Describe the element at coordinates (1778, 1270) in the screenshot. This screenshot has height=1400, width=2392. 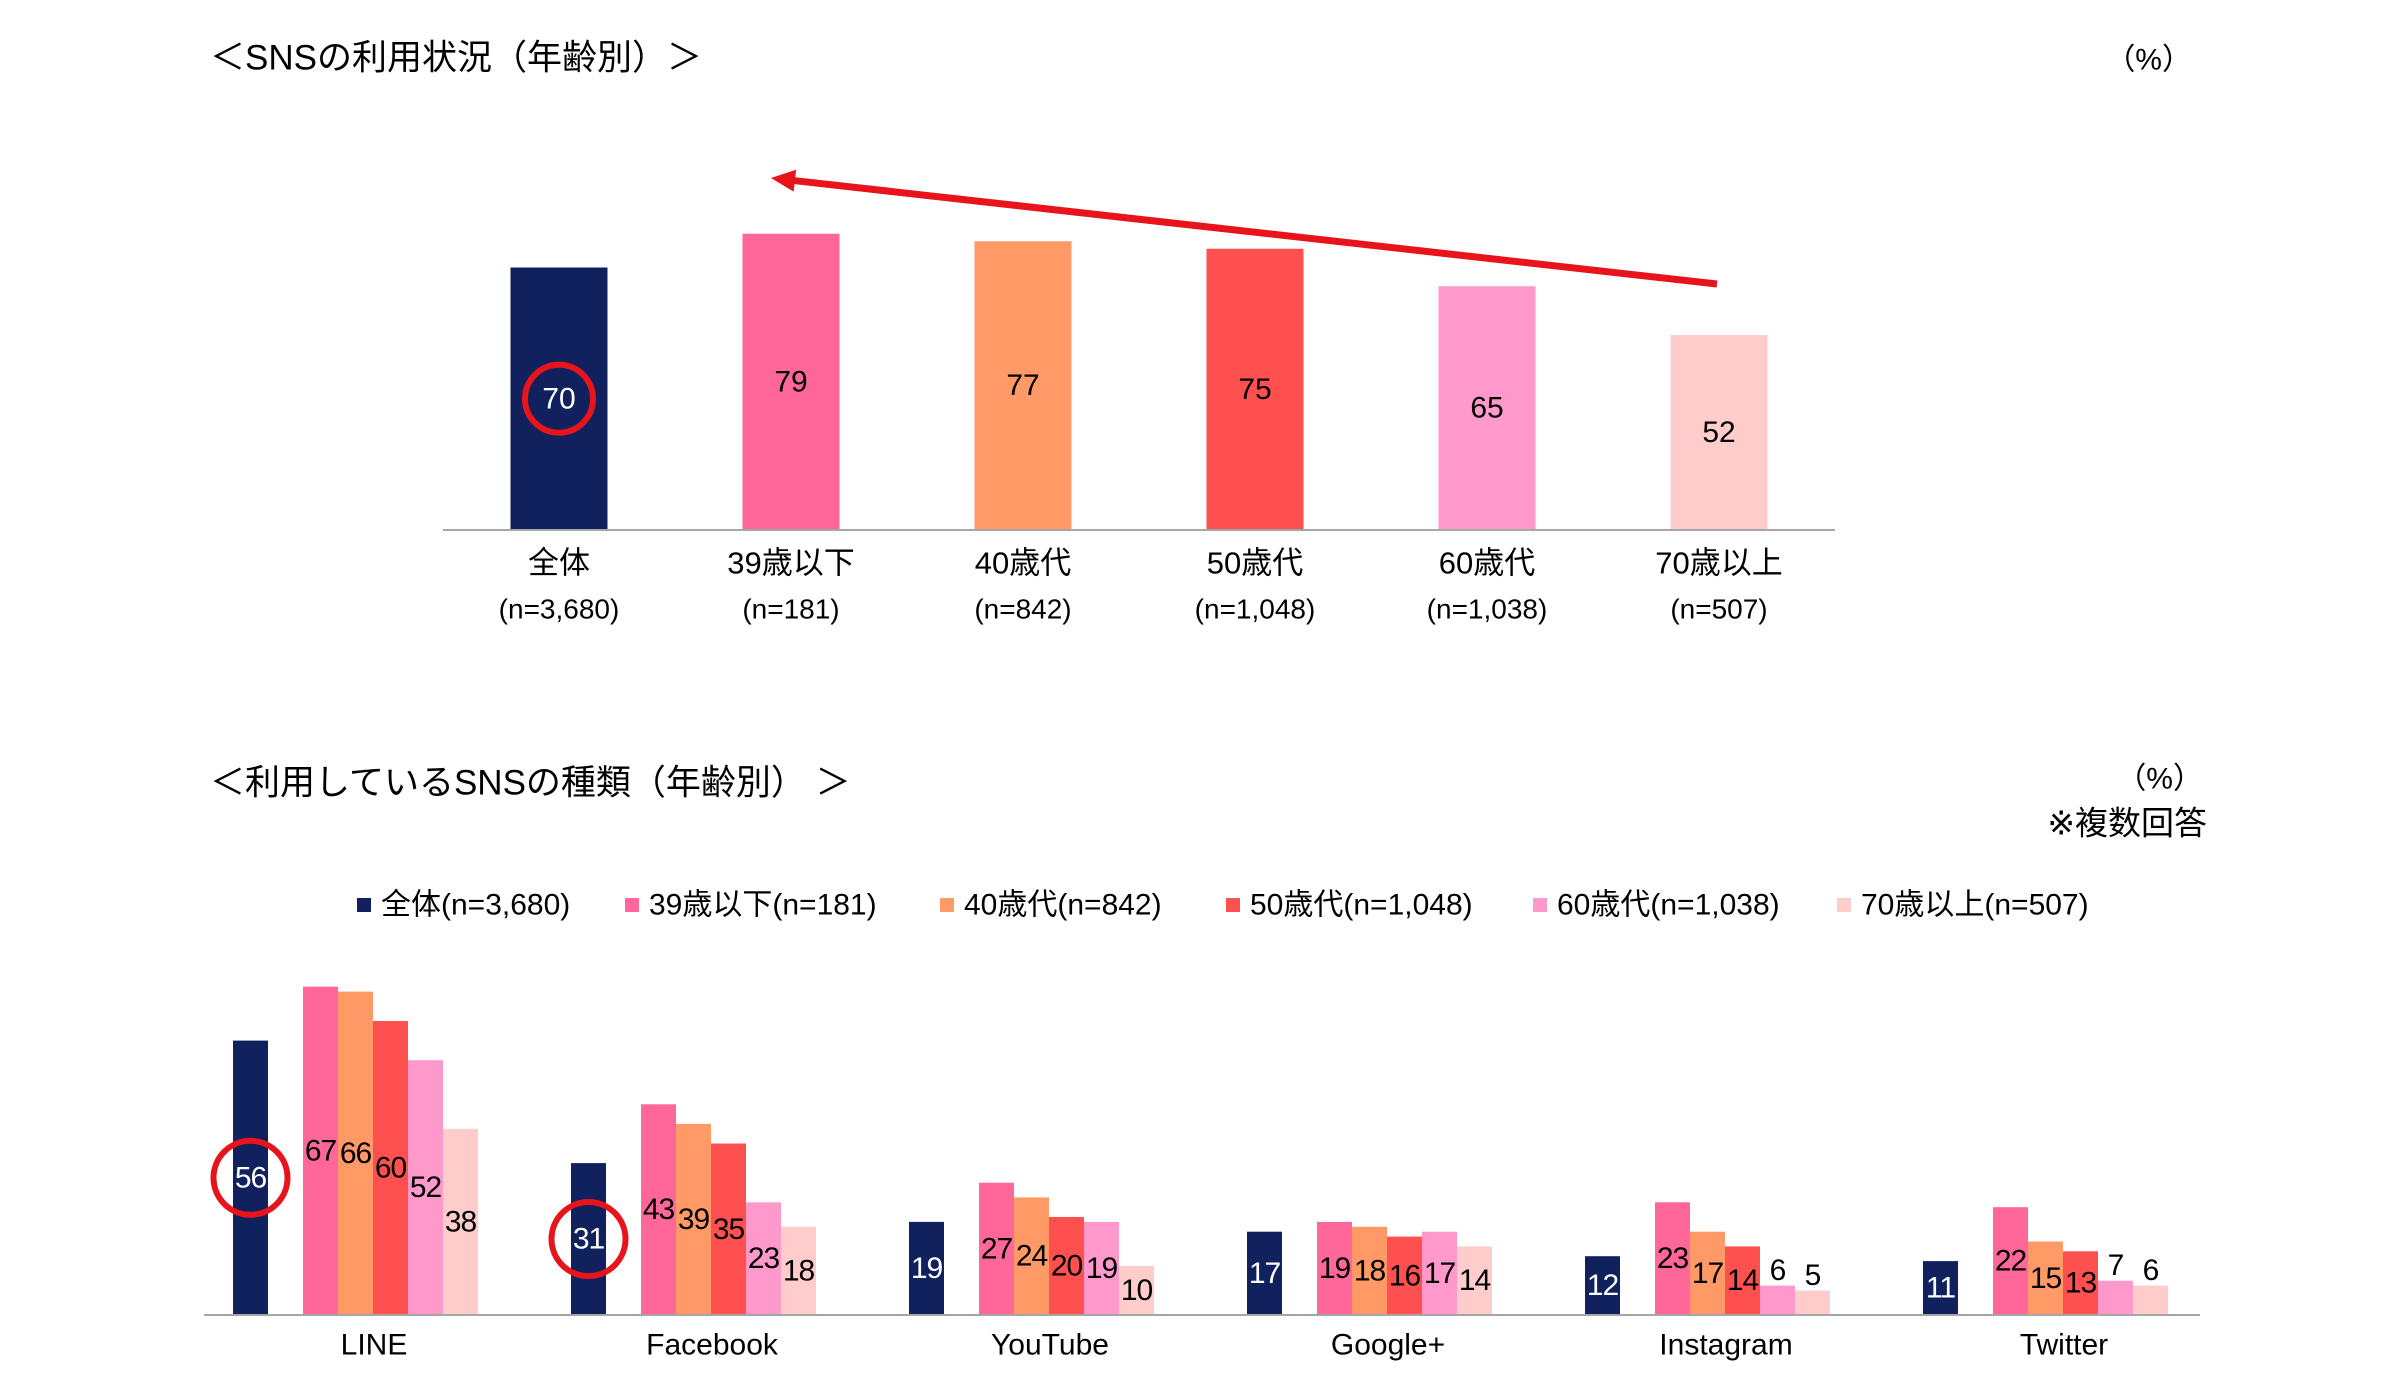
I see `value-label-instagram-60s: 6` at that location.